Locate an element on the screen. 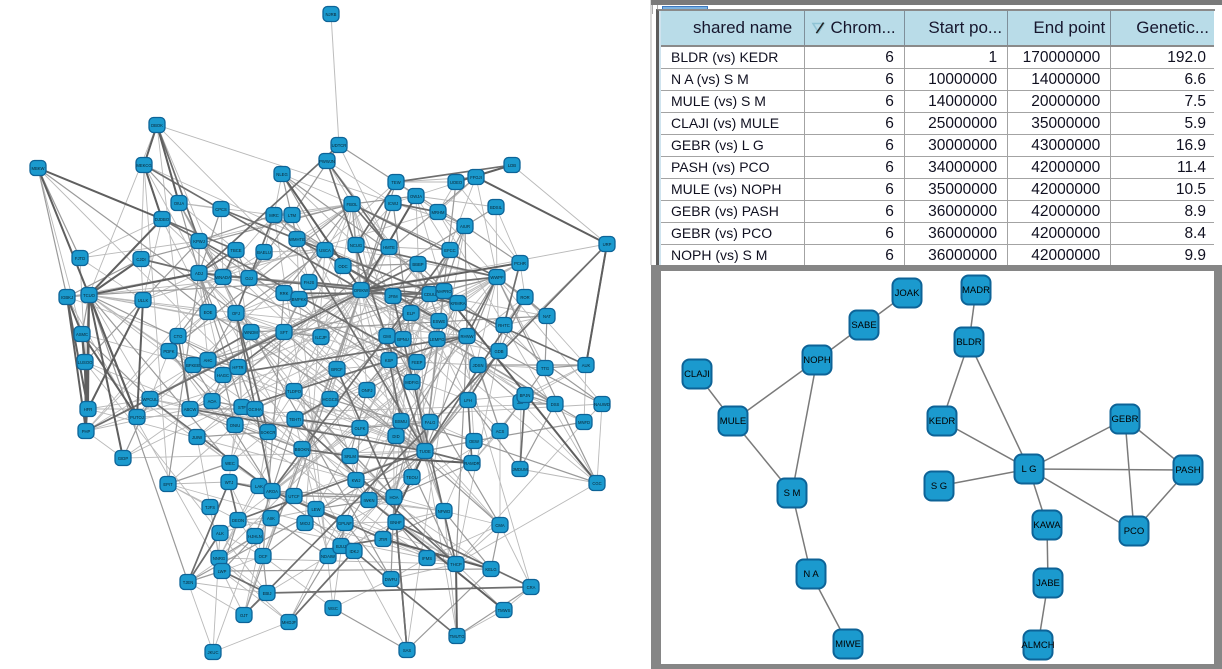  svg-text: PCO is located at coordinates (1134, 531).